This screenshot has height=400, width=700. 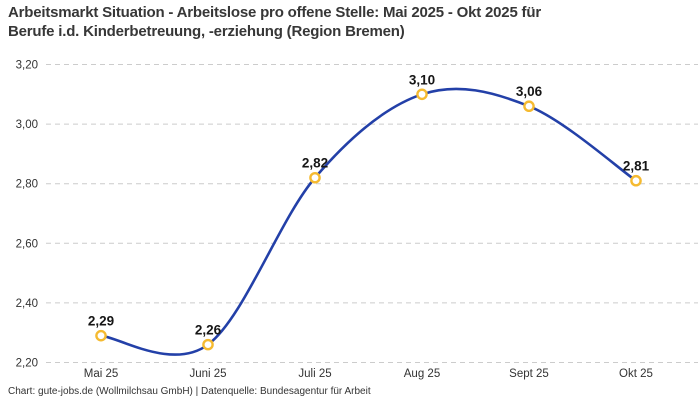 What do you see at coordinates (529, 374) in the screenshot?
I see `x-axis-tick-label: Sept 25` at bounding box center [529, 374].